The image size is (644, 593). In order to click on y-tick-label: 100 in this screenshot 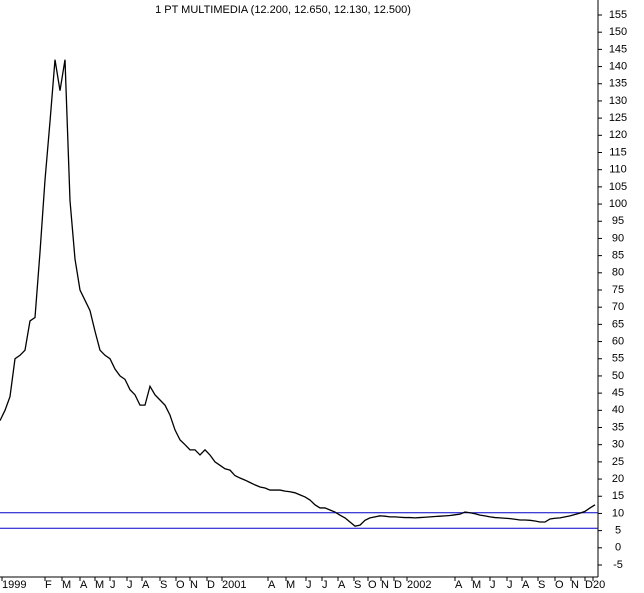, I will do `click(618, 204)`.